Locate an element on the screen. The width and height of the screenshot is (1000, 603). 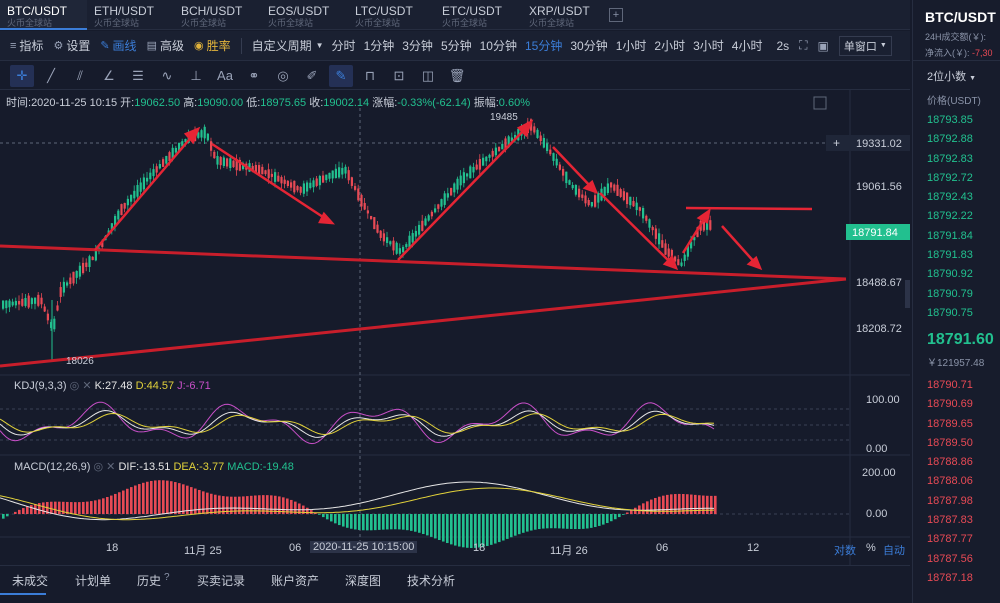
ask-row: 18792.88 is located at coordinates (950, 139).